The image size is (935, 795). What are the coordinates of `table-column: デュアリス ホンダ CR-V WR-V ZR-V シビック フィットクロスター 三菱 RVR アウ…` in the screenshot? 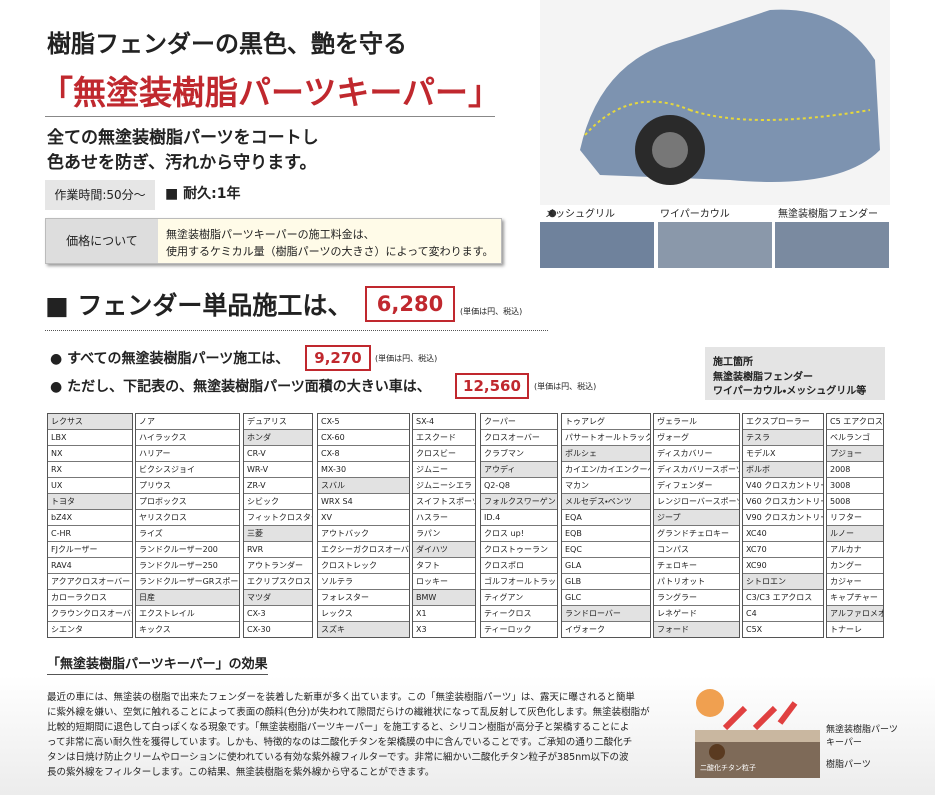 It's located at (278, 525).